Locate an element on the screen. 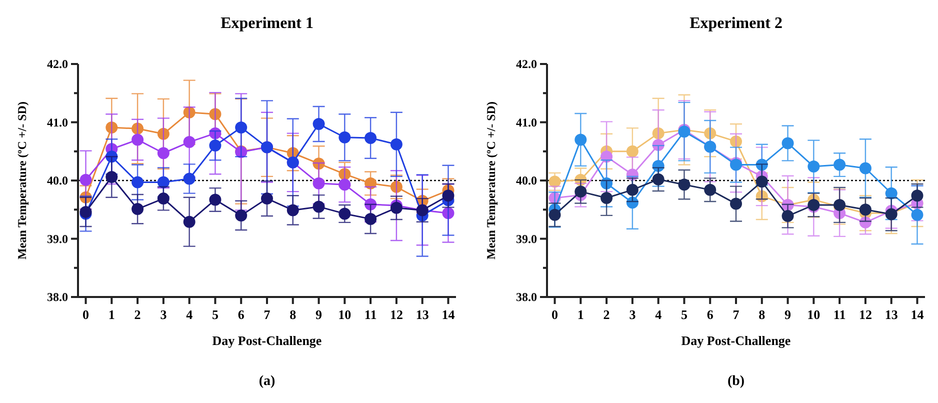 The height and width of the screenshot is (403, 938). chart-title: Experiment 2 is located at coordinates (736, 23).